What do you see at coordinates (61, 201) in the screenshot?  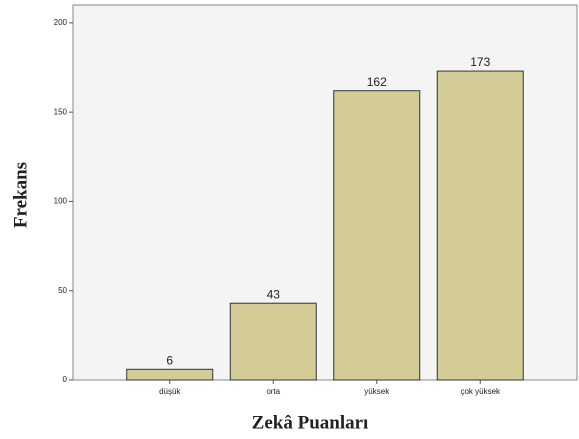 I see `y-tick-label: 100` at bounding box center [61, 201].